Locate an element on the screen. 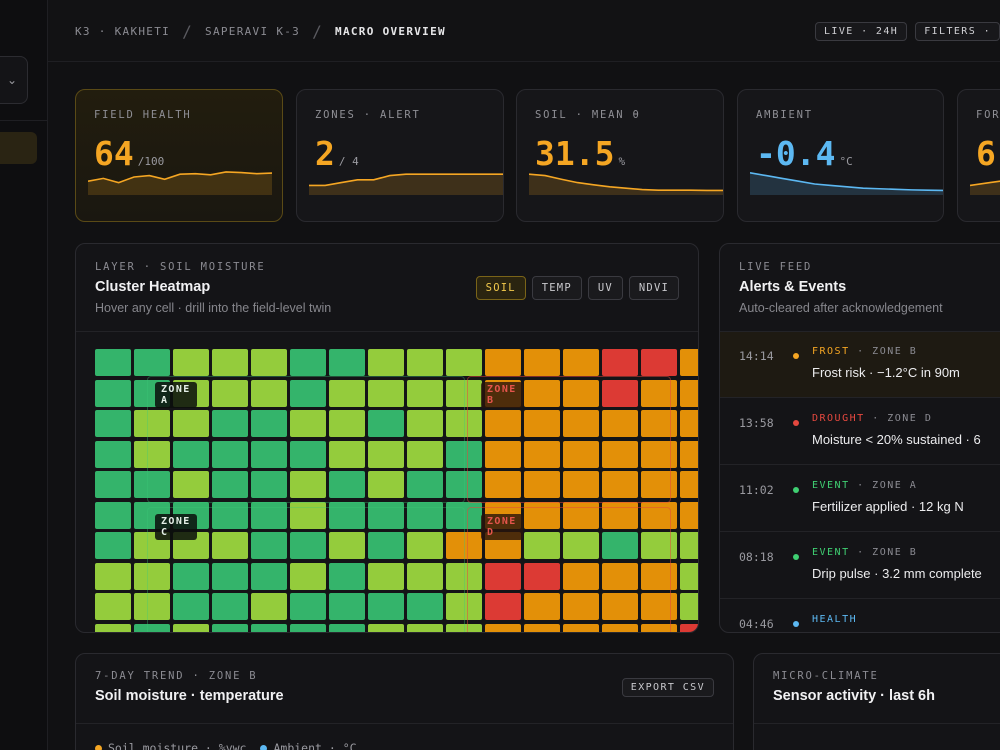 This screenshot has width=1000, height=750. layer-ndvi-button: NDVI is located at coordinates (653, 288).